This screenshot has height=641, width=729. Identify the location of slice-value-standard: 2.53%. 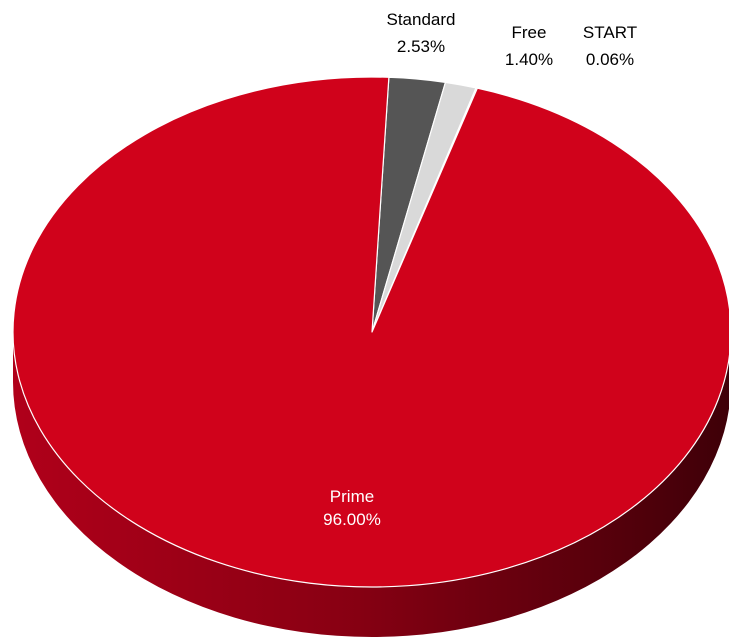
(421, 46).